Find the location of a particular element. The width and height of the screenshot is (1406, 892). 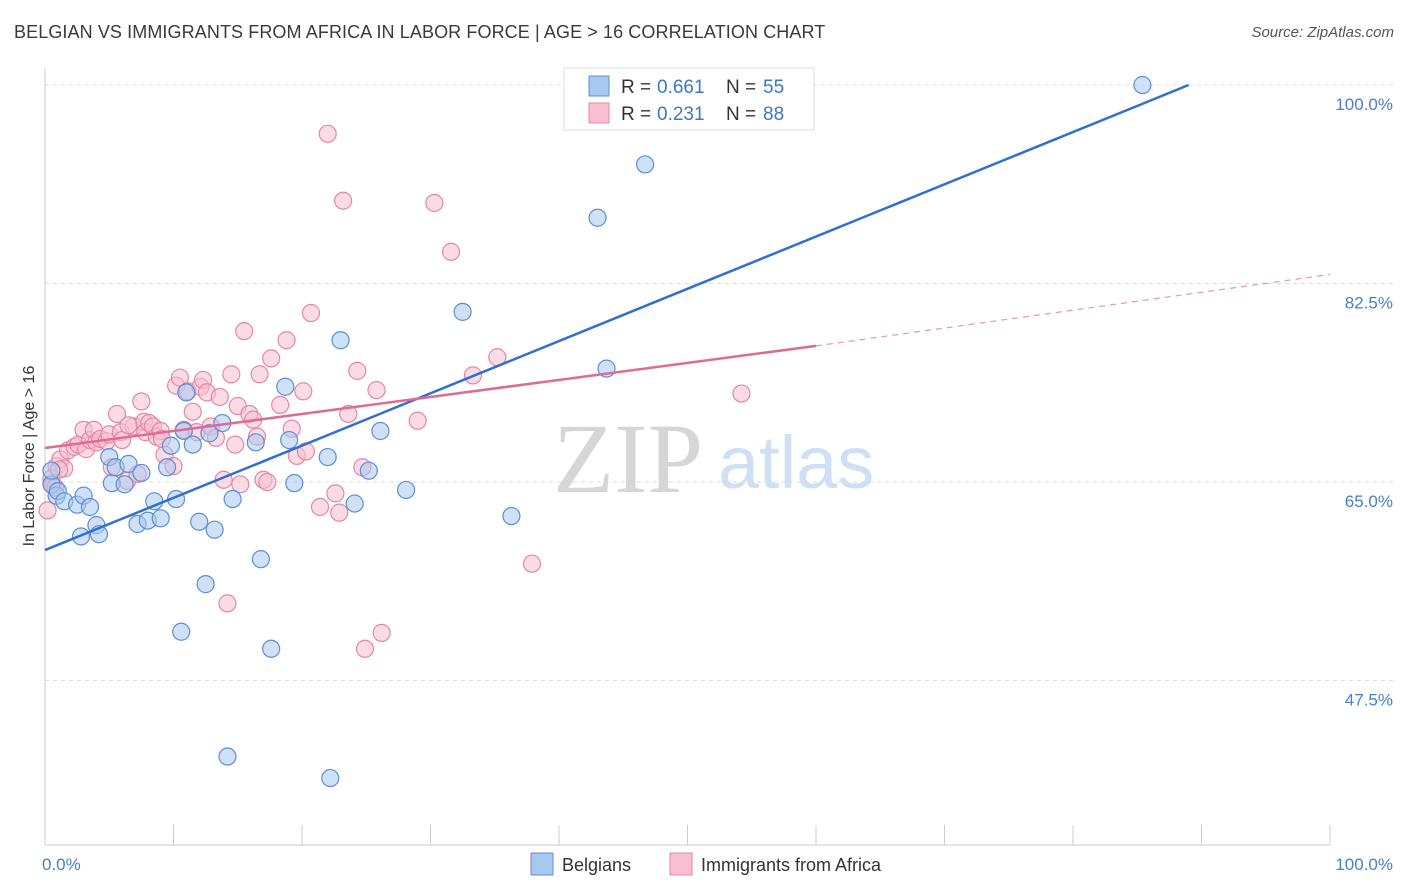

legend-n-label-belgians: N = is located at coordinates (741, 87).